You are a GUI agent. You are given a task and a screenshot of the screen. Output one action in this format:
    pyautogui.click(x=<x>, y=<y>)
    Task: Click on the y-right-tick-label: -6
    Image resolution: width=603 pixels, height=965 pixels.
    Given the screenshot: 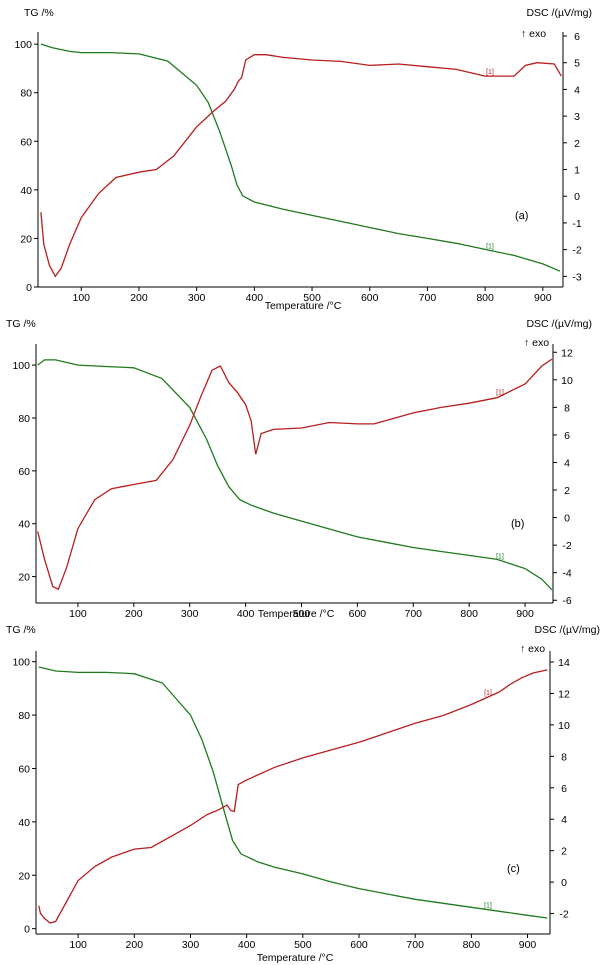 What is the action you would take?
    pyautogui.click(x=566, y=601)
    